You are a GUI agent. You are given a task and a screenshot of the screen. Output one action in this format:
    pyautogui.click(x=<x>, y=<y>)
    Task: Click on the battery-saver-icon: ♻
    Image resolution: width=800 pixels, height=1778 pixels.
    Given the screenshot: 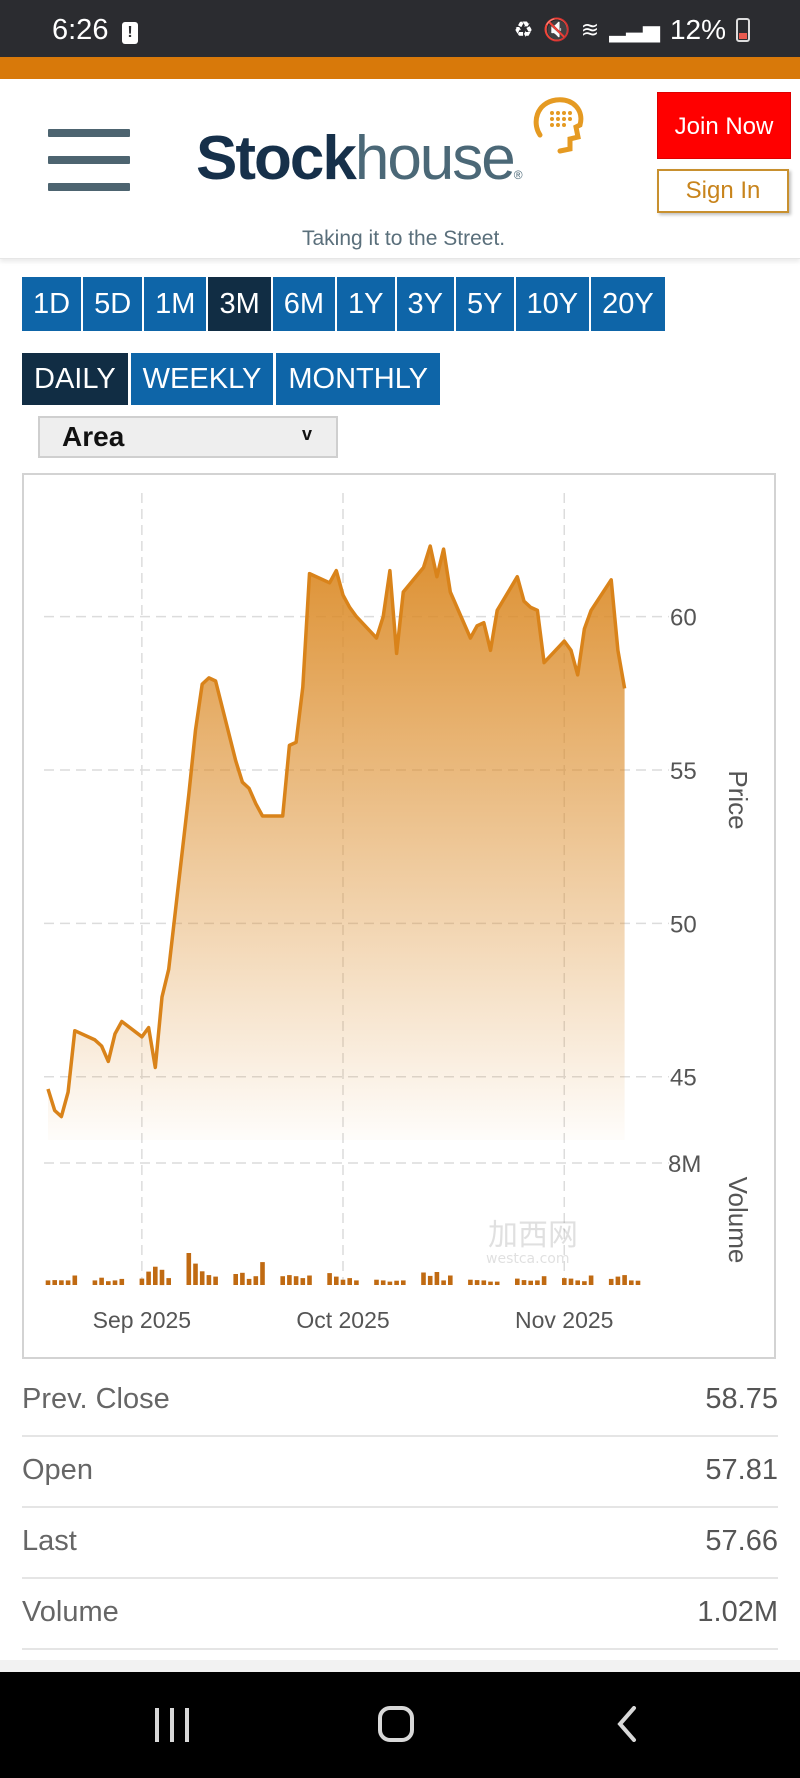 What is the action you would take?
    pyautogui.click(x=523, y=29)
    